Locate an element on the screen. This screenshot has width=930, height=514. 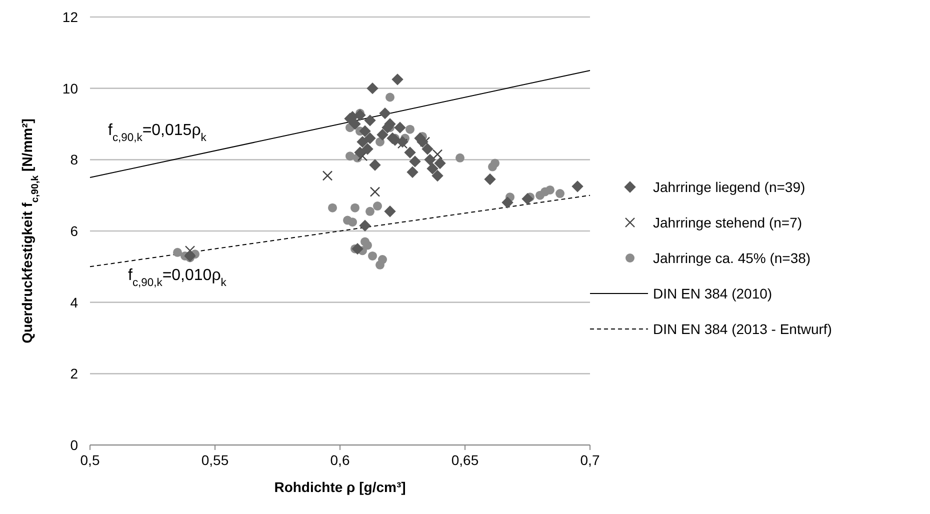
x-tick-label: 0,7 is located at coordinates (590, 460).